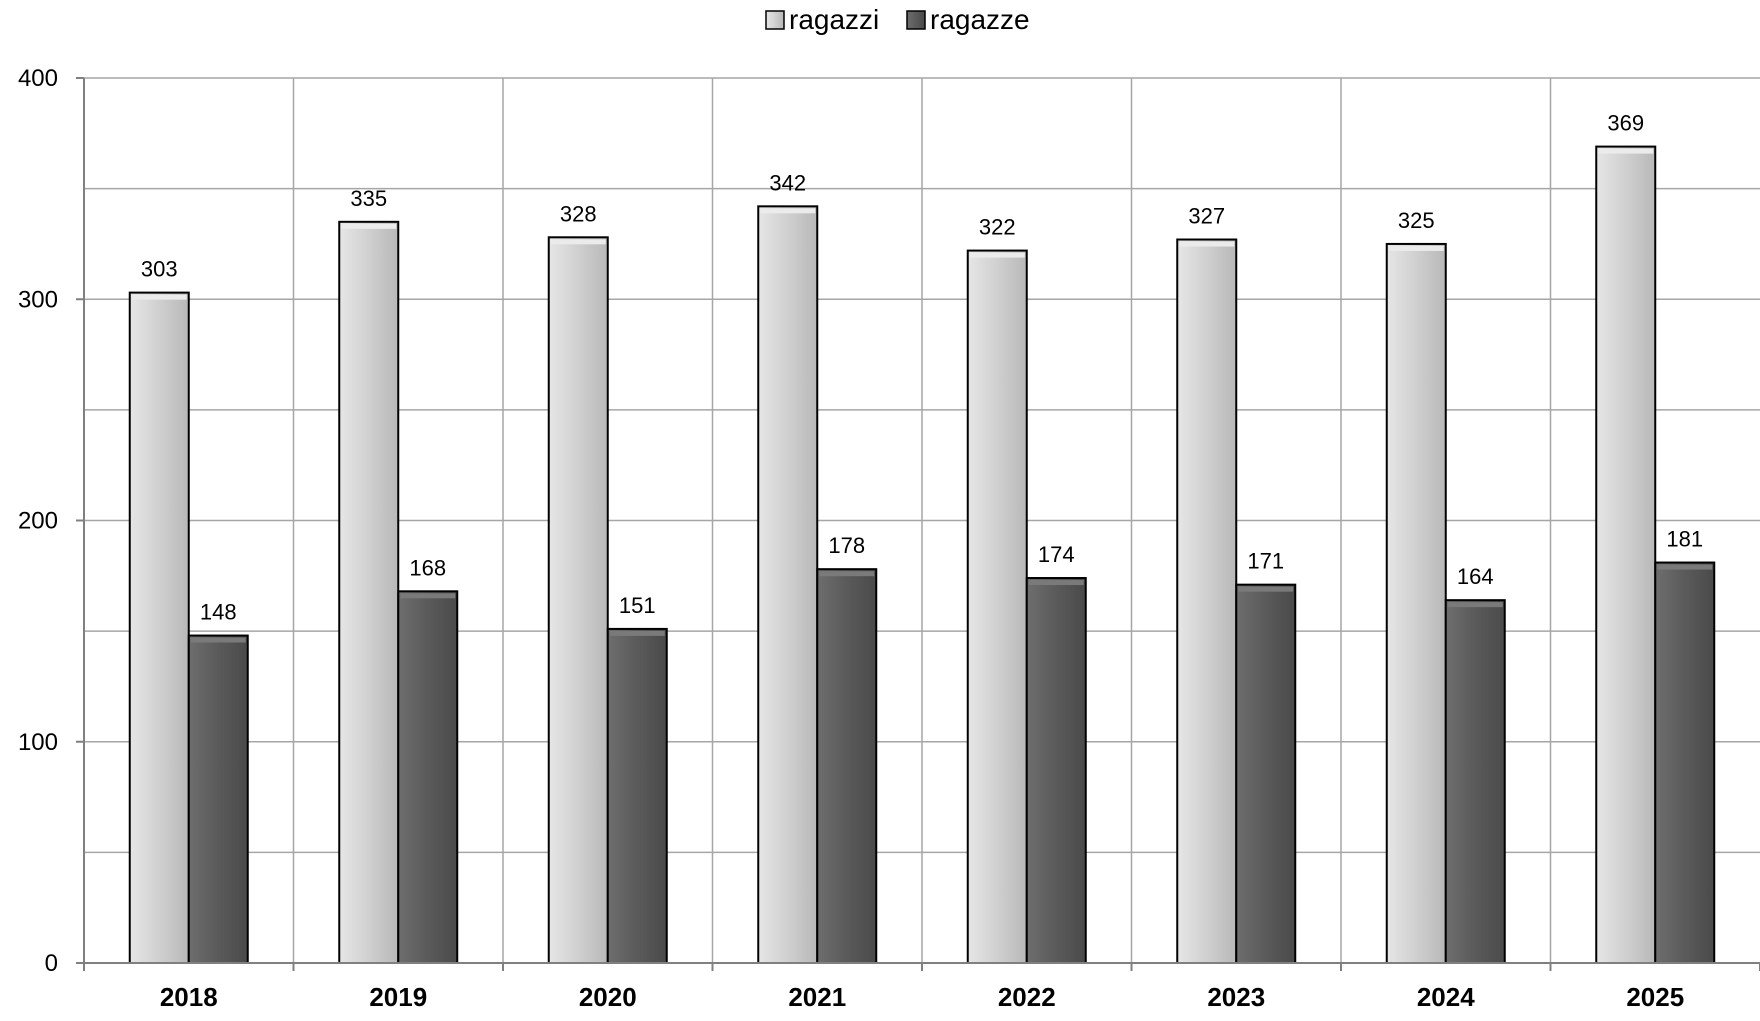 The image size is (1760, 1021). Describe the element at coordinates (980, 19) in the screenshot. I see `legend-label-ragazze: ragazze` at that location.